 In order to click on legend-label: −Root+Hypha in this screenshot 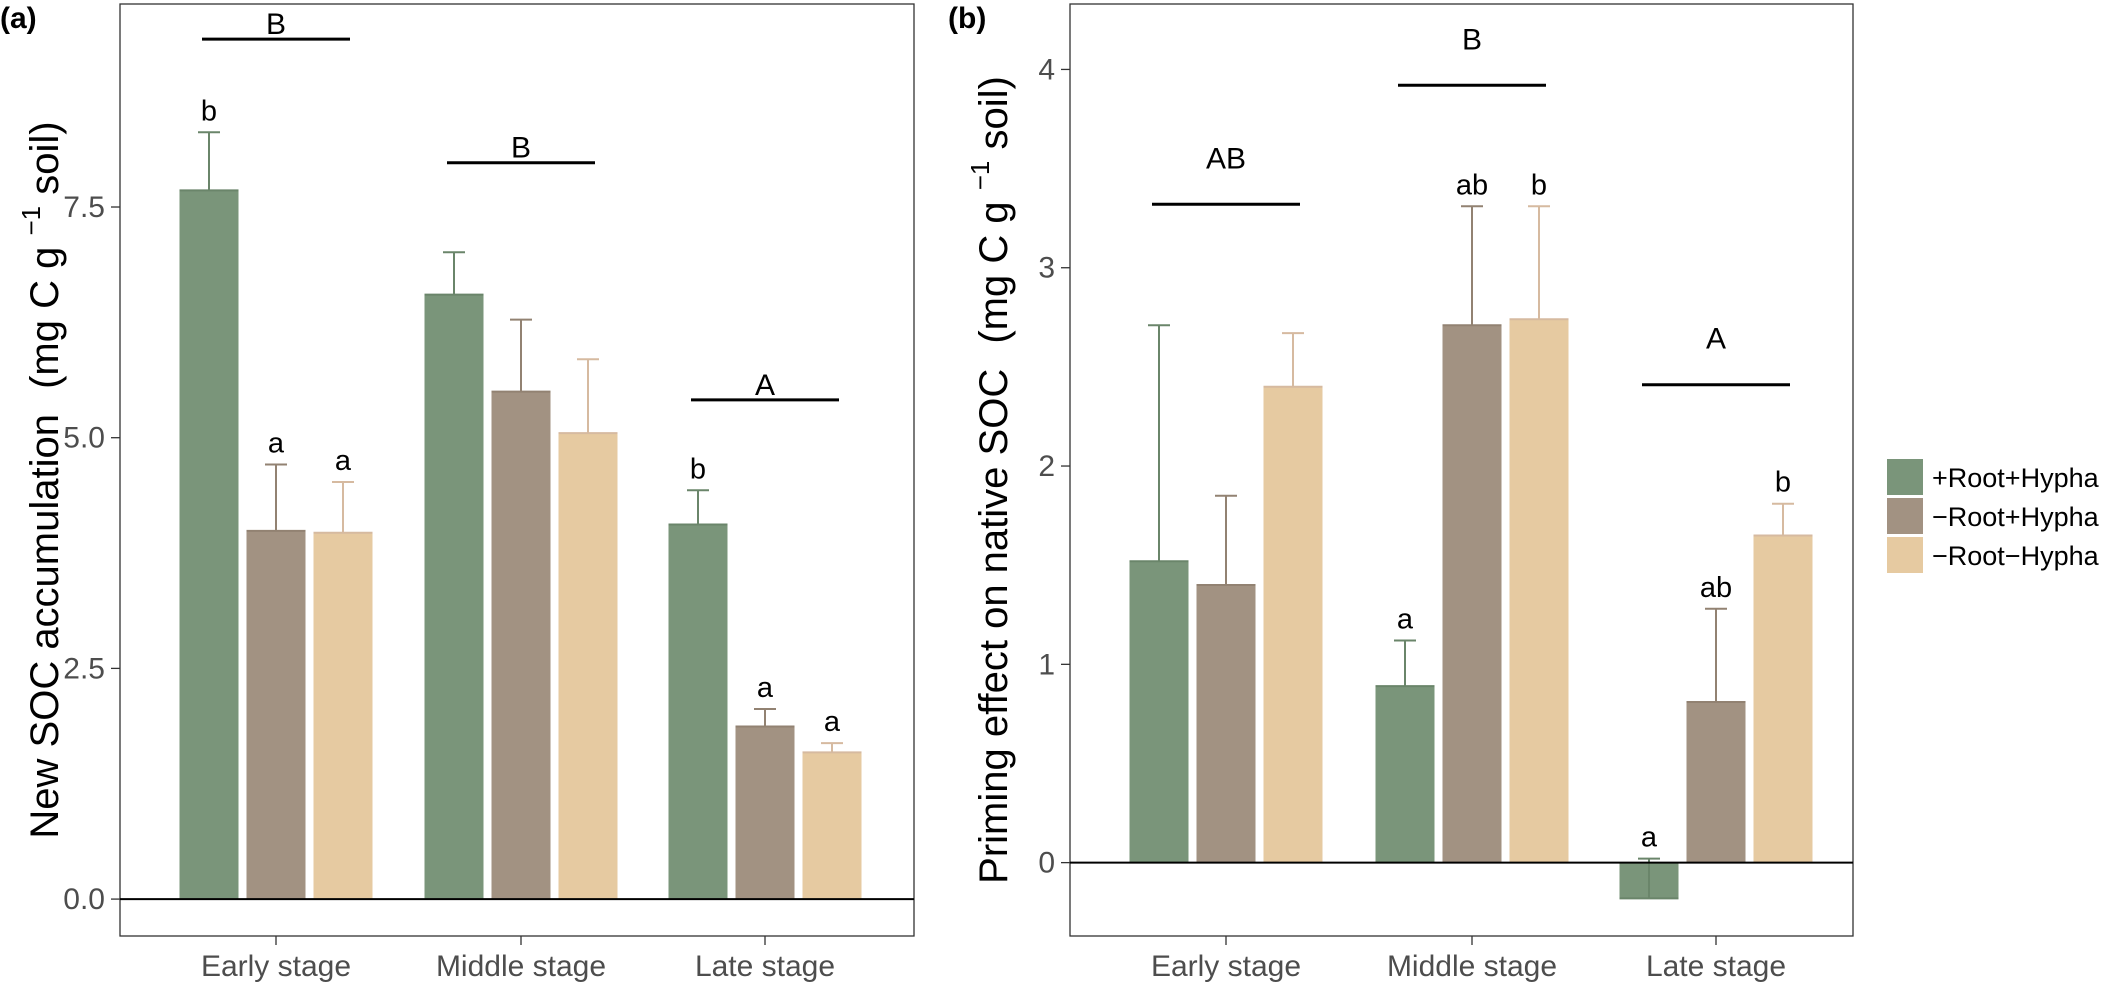, I will do `click(2016, 517)`.